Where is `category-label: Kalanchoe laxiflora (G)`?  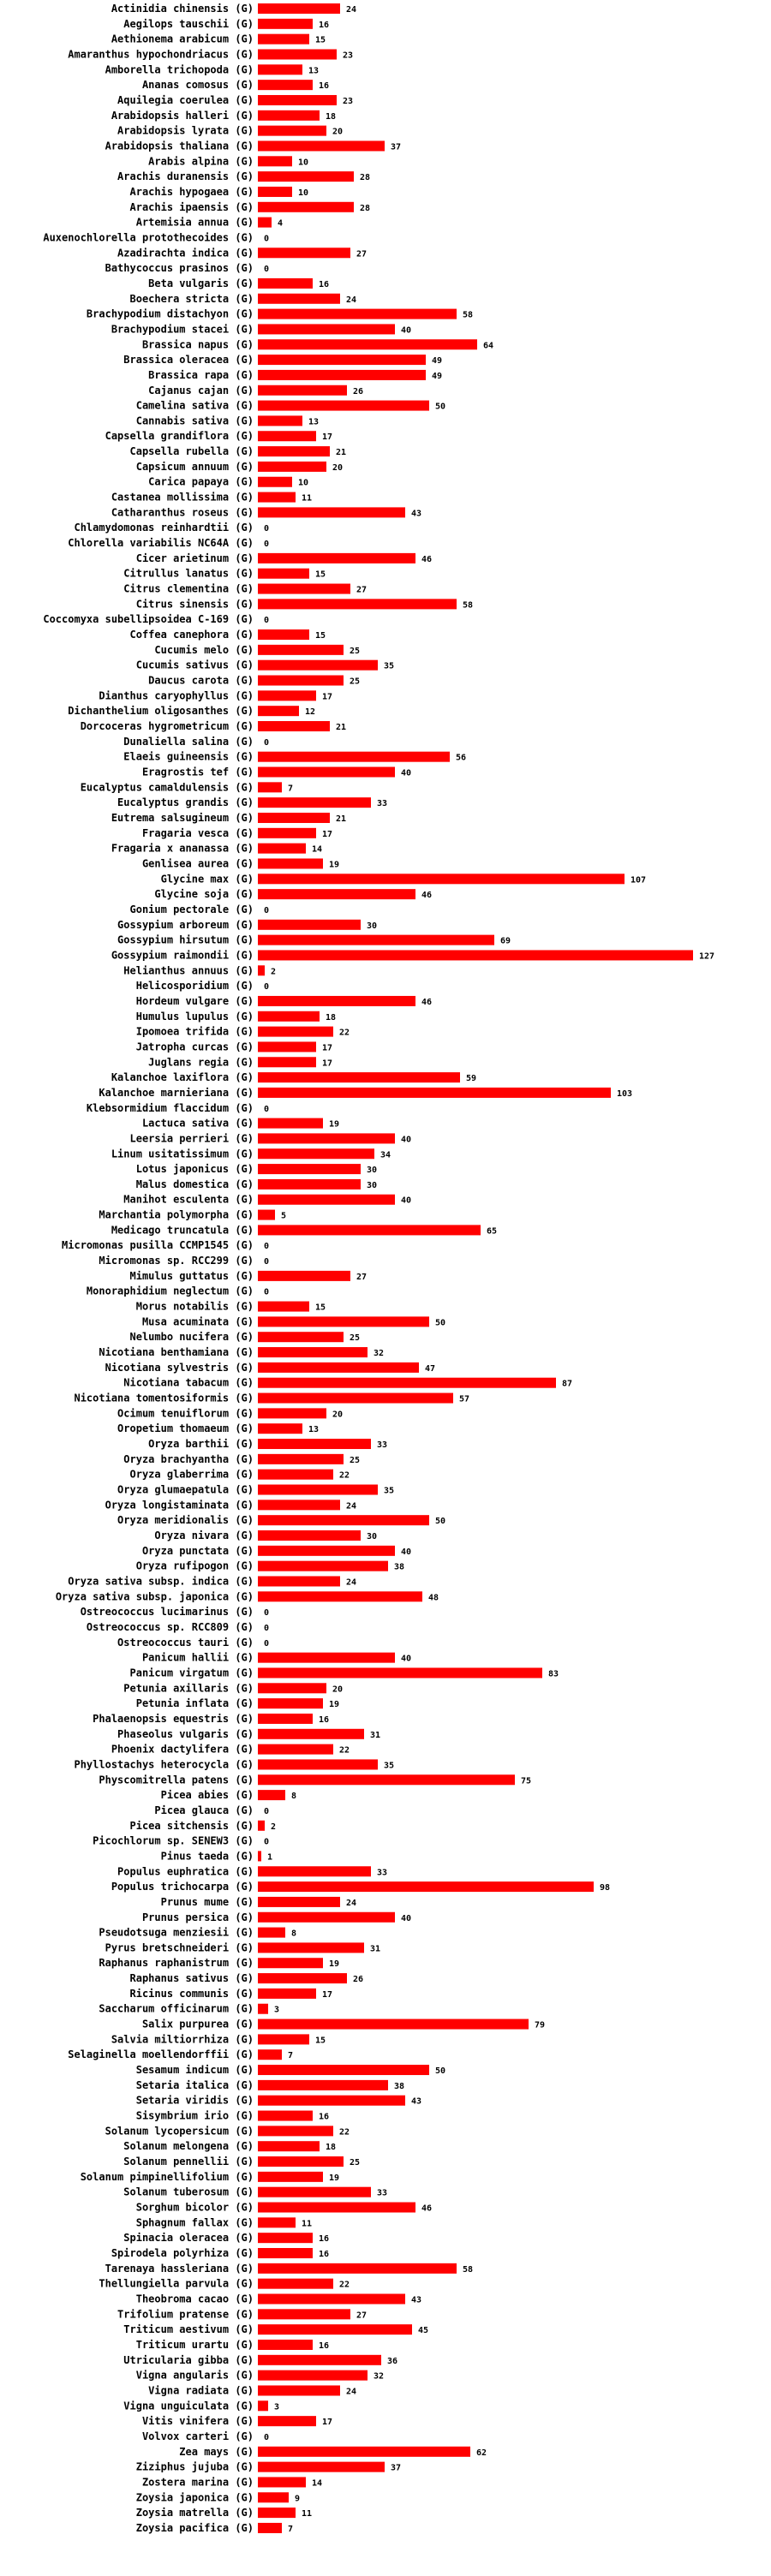 category-label: Kalanchoe laxiflora (G) is located at coordinates (182, 1077).